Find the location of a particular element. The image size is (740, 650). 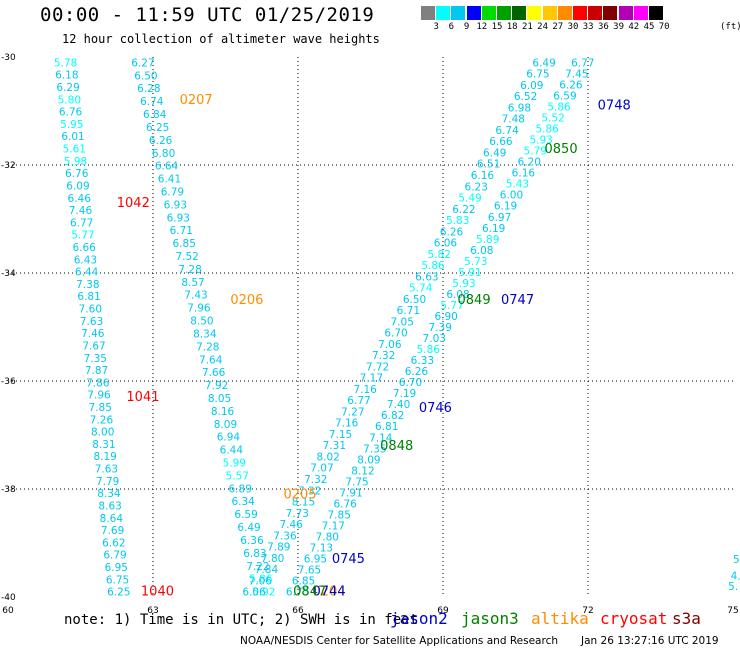

swh-value-label: 7.06 is located at coordinates (261, 581).